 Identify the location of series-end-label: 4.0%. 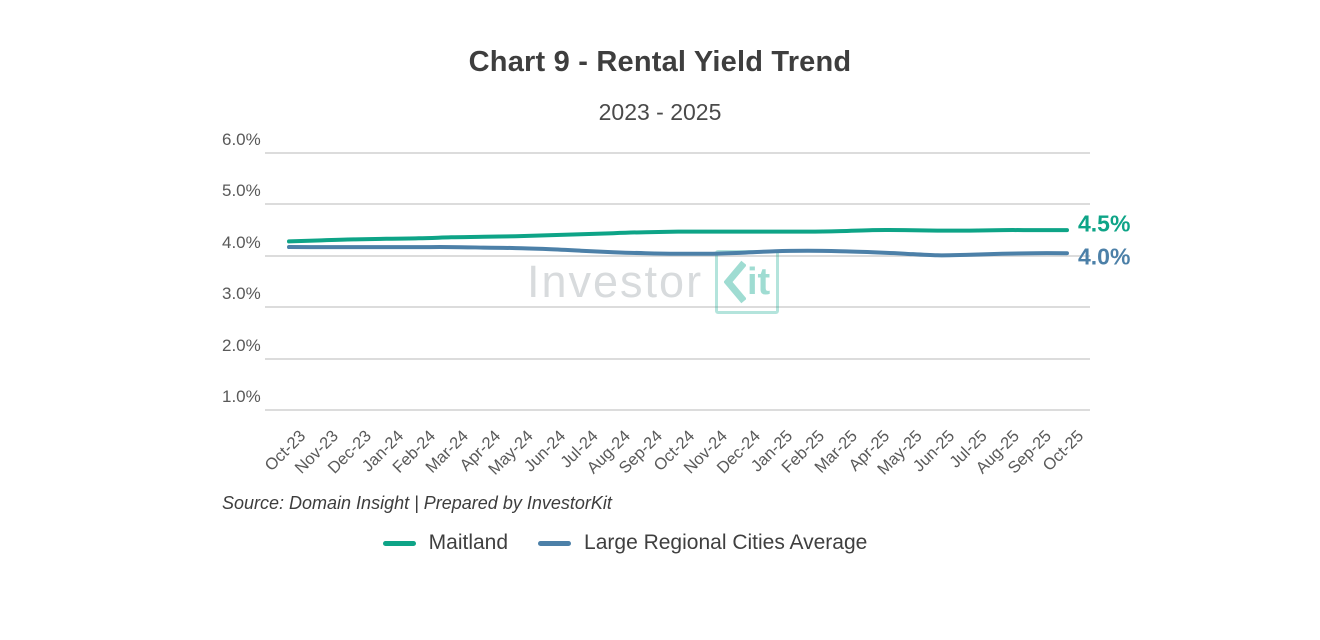
(1104, 256).